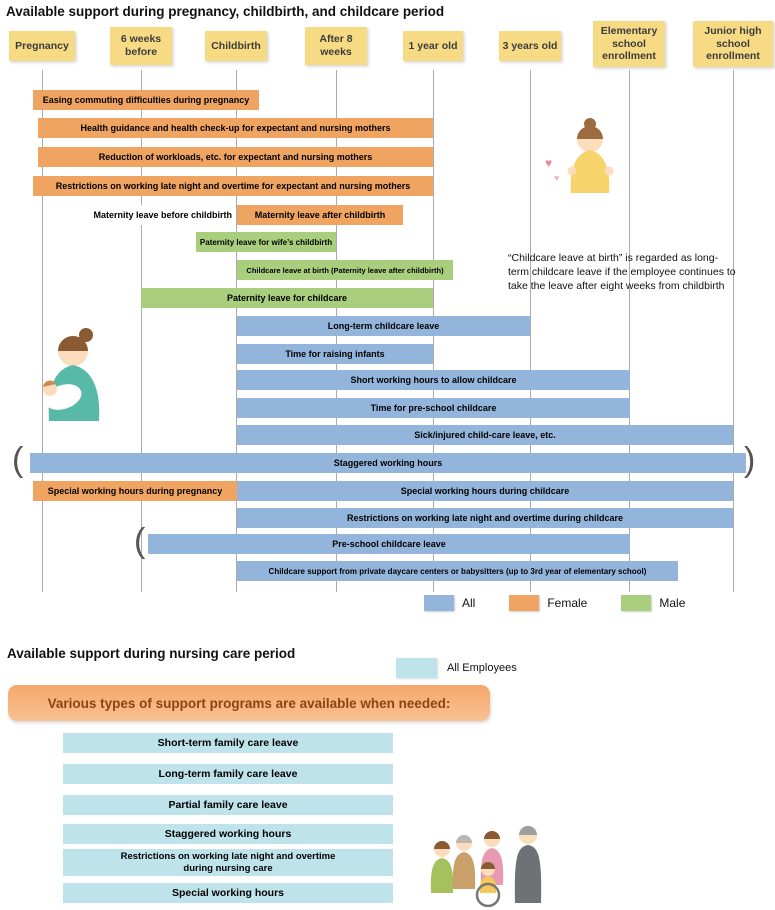  Describe the element at coordinates (336, 46) in the screenshot. I see `milestone-after-8-weeks: After 8 weeks` at that location.